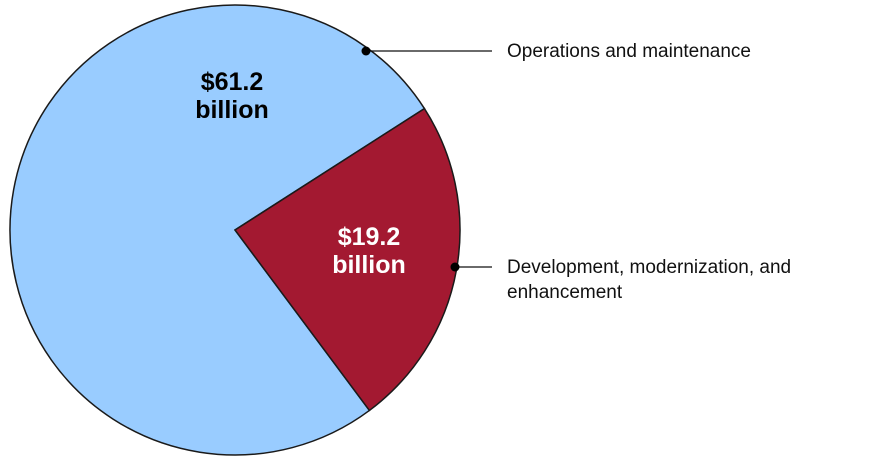  Describe the element at coordinates (369, 251) in the screenshot. I see `slice-value-label: $19.2 billion` at that location.